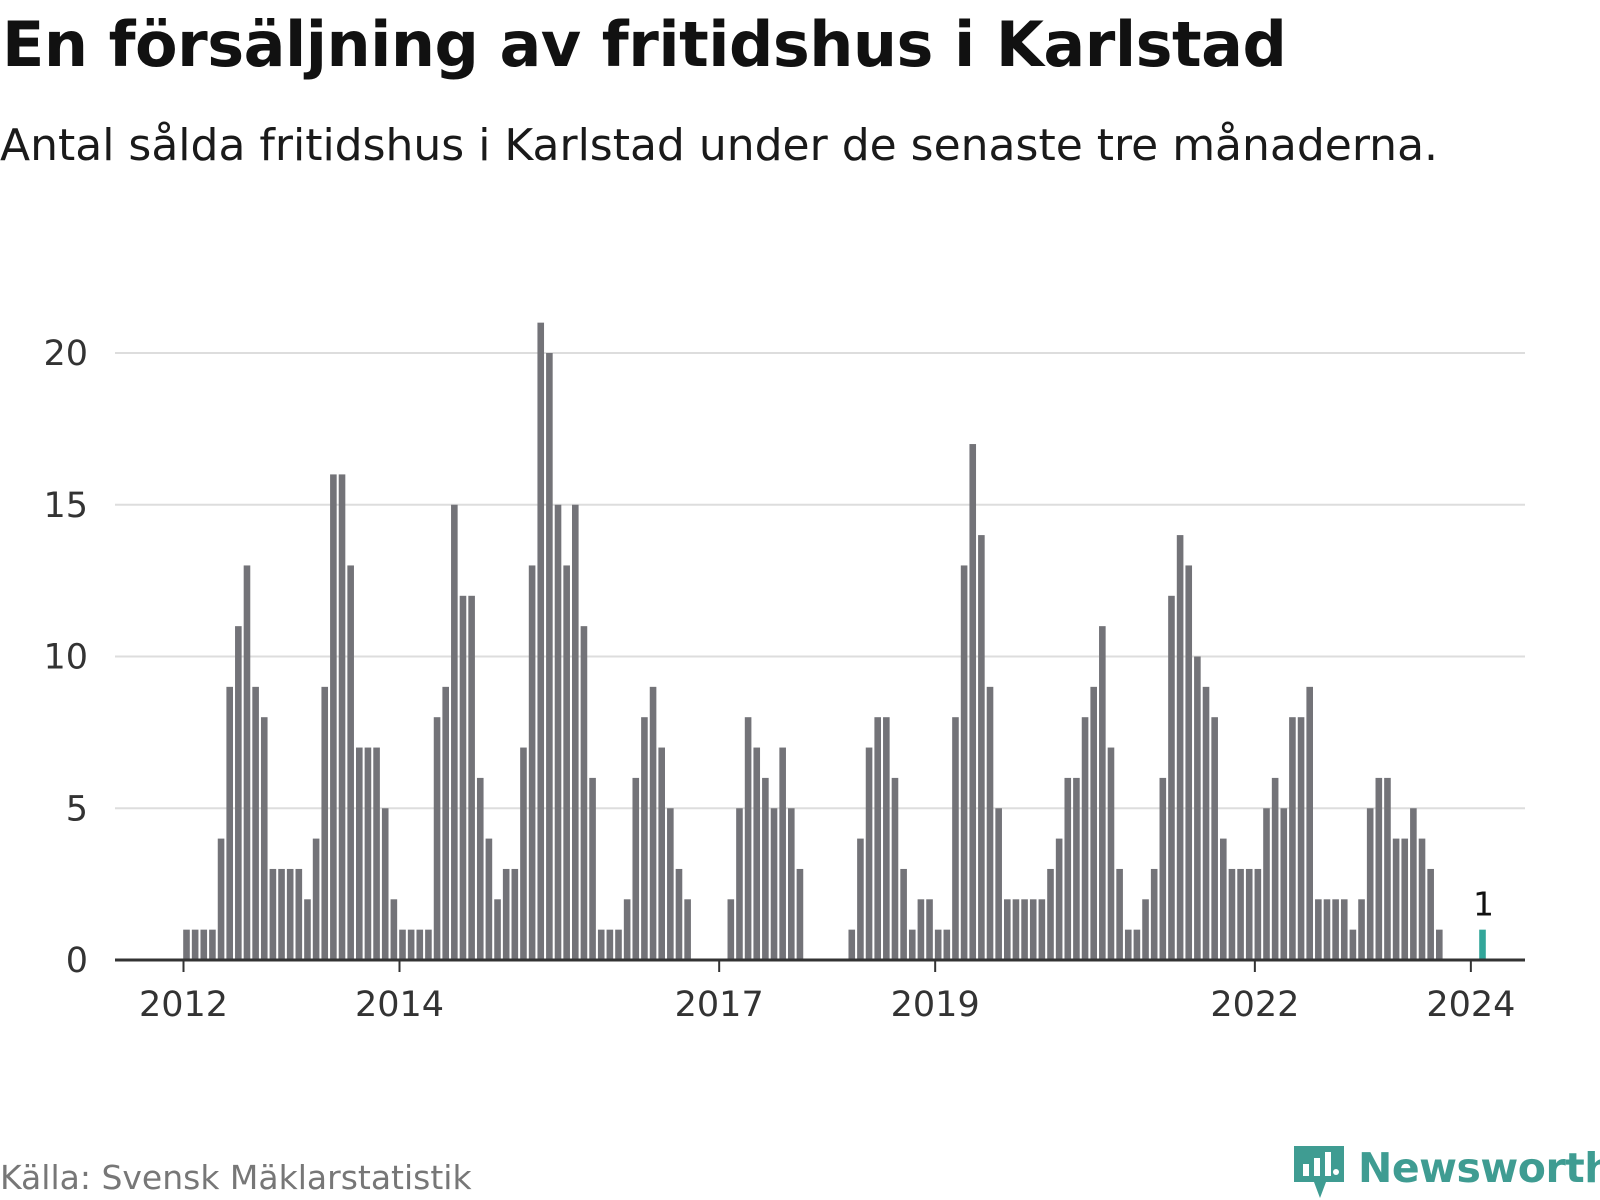 The image size is (1600, 1200). What do you see at coordinates (399, 1005) in the screenshot?
I see `x-tick-label-2014: 2014` at bounding box center [399, 1005].